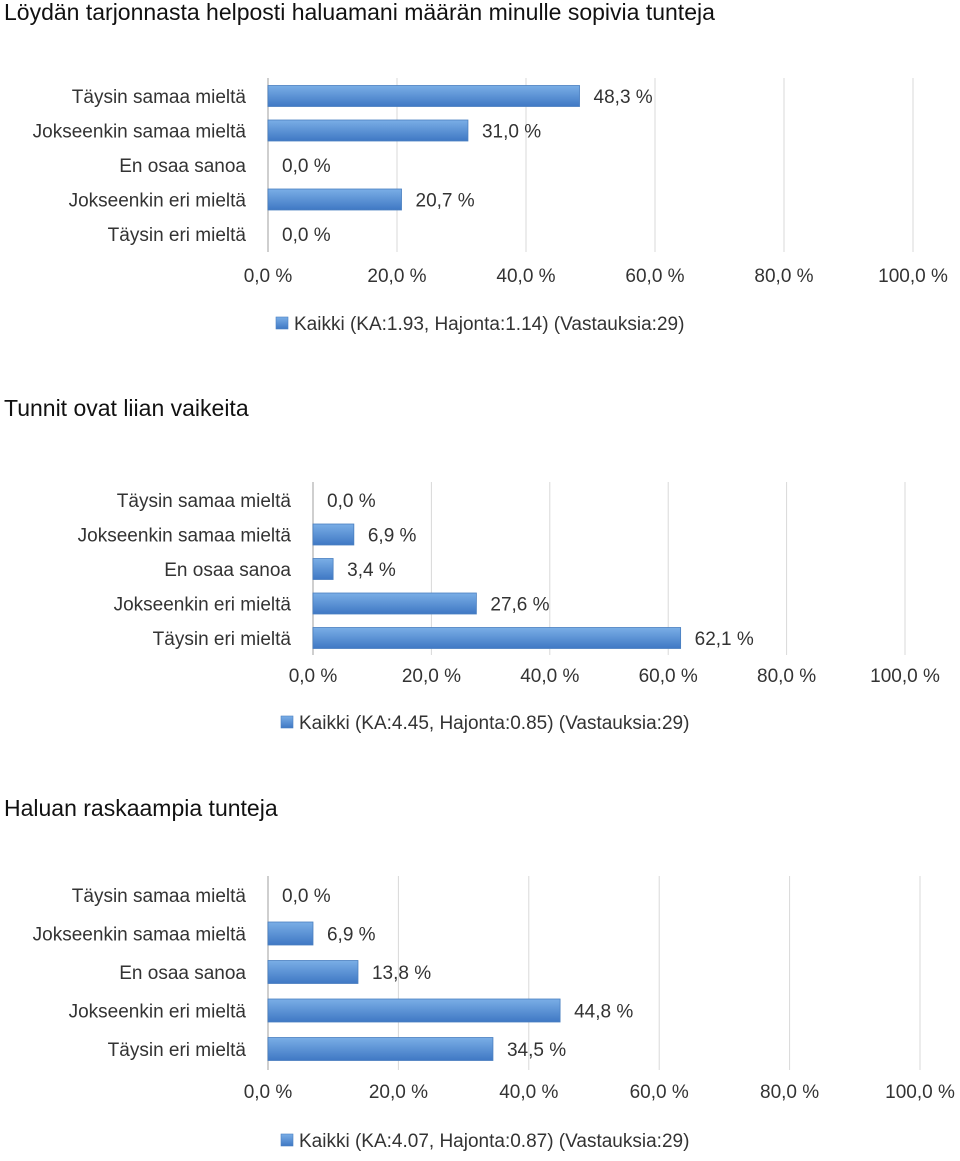 The width and height of the screenshot is (960, 1161). What do you see at coordinates (141, 808) in the screenshot?
I see `chart-title: Haluan raskaampia tunteja` at bounding box center [141, 808].